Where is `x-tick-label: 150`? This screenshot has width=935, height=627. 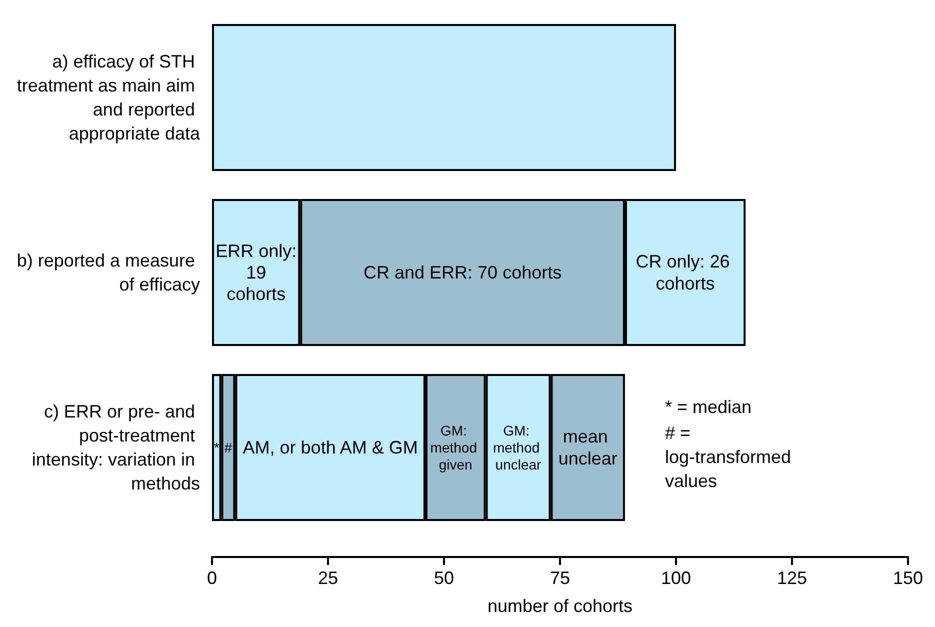
x-tick-label: 150 is located at coordinates (908, 578).